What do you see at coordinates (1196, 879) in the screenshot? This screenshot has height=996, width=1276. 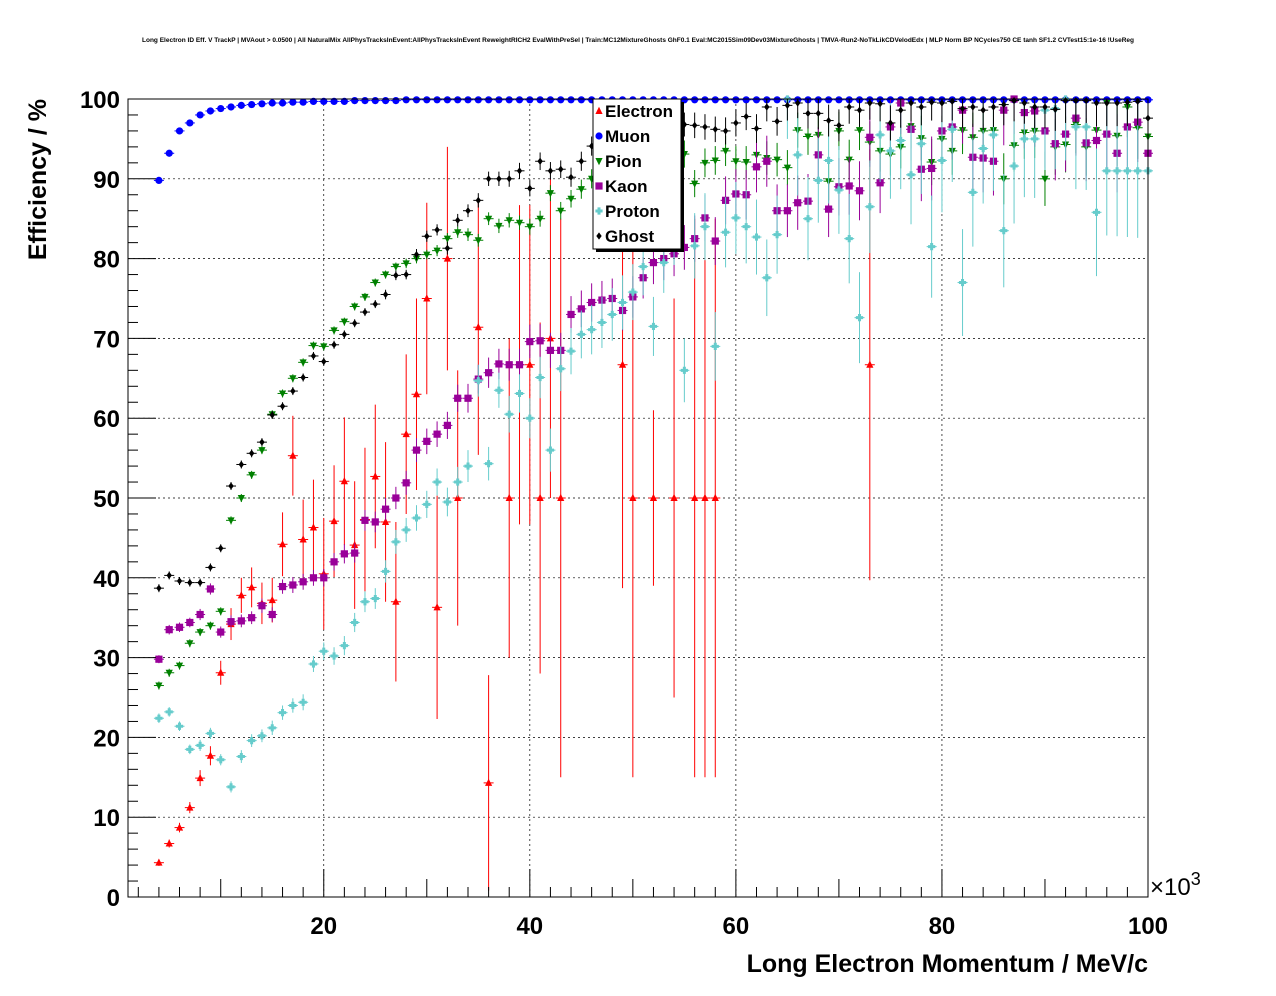 I see `x-axis-multiplier-exponent: 3` at bounding box center [1196, 879].